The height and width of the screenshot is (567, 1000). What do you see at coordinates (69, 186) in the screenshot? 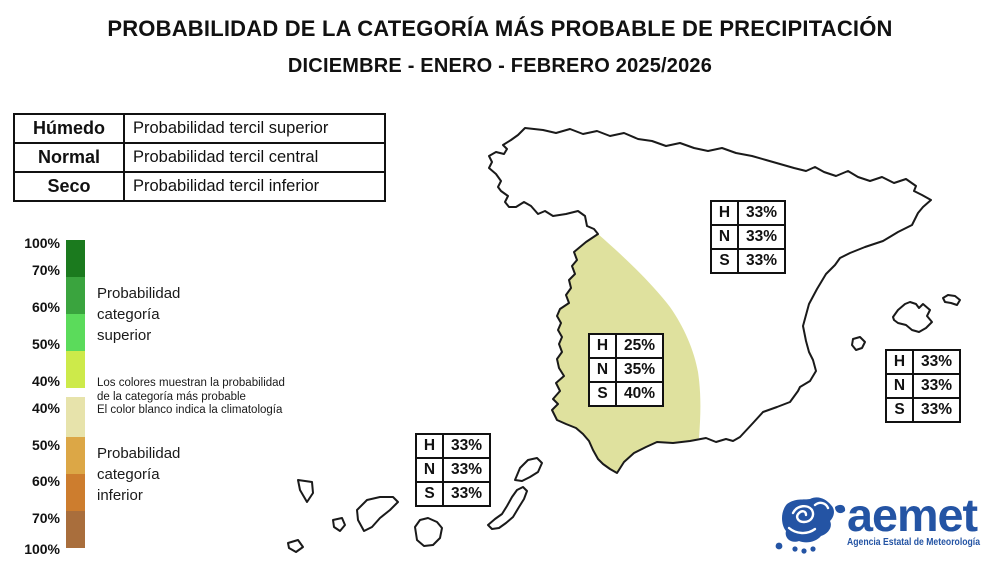
I see `category-label: Seco` at bounding box center [69, 186].